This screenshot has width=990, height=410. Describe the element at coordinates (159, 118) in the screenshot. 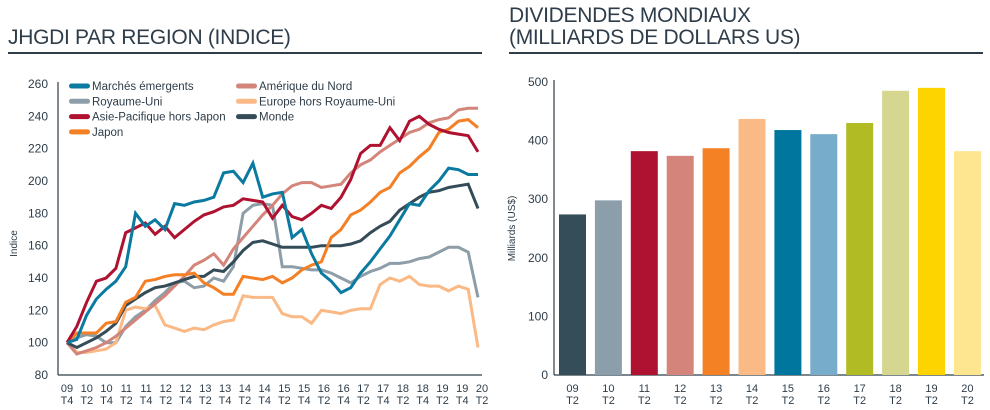

I see `legend-label: Asie-Pacifique hors Japon` at that location.